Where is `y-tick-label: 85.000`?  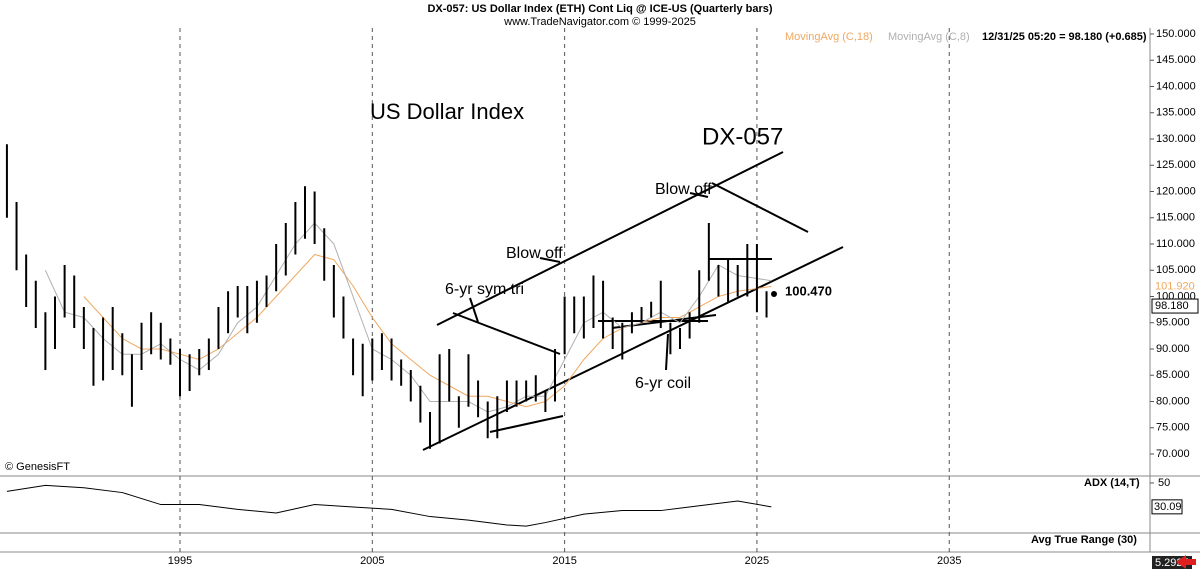
y-tick-label: 85.000 is located at coordinates (1173, 375).